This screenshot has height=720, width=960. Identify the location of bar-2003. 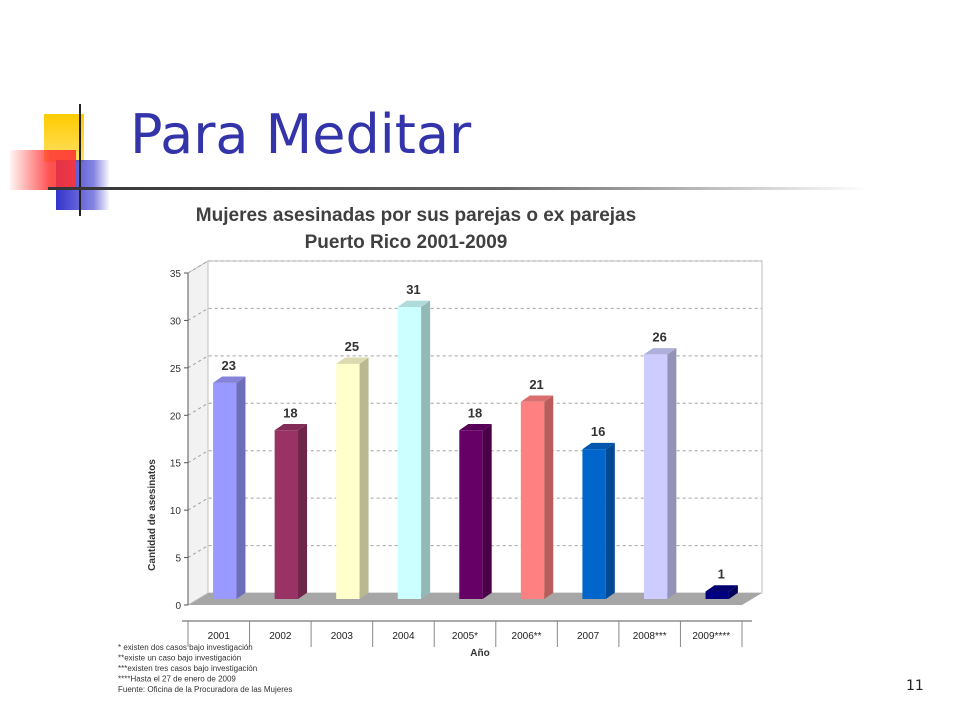
(352, 478).